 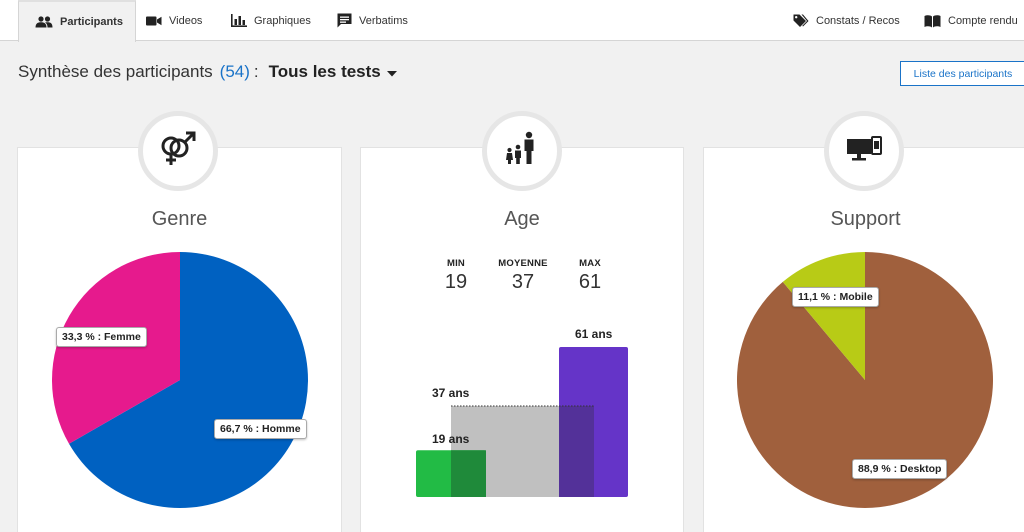 What do you see at coordinates (391, 72) in the screenshot?
I see `caret-down-icon` at bounding box center [391, 72].